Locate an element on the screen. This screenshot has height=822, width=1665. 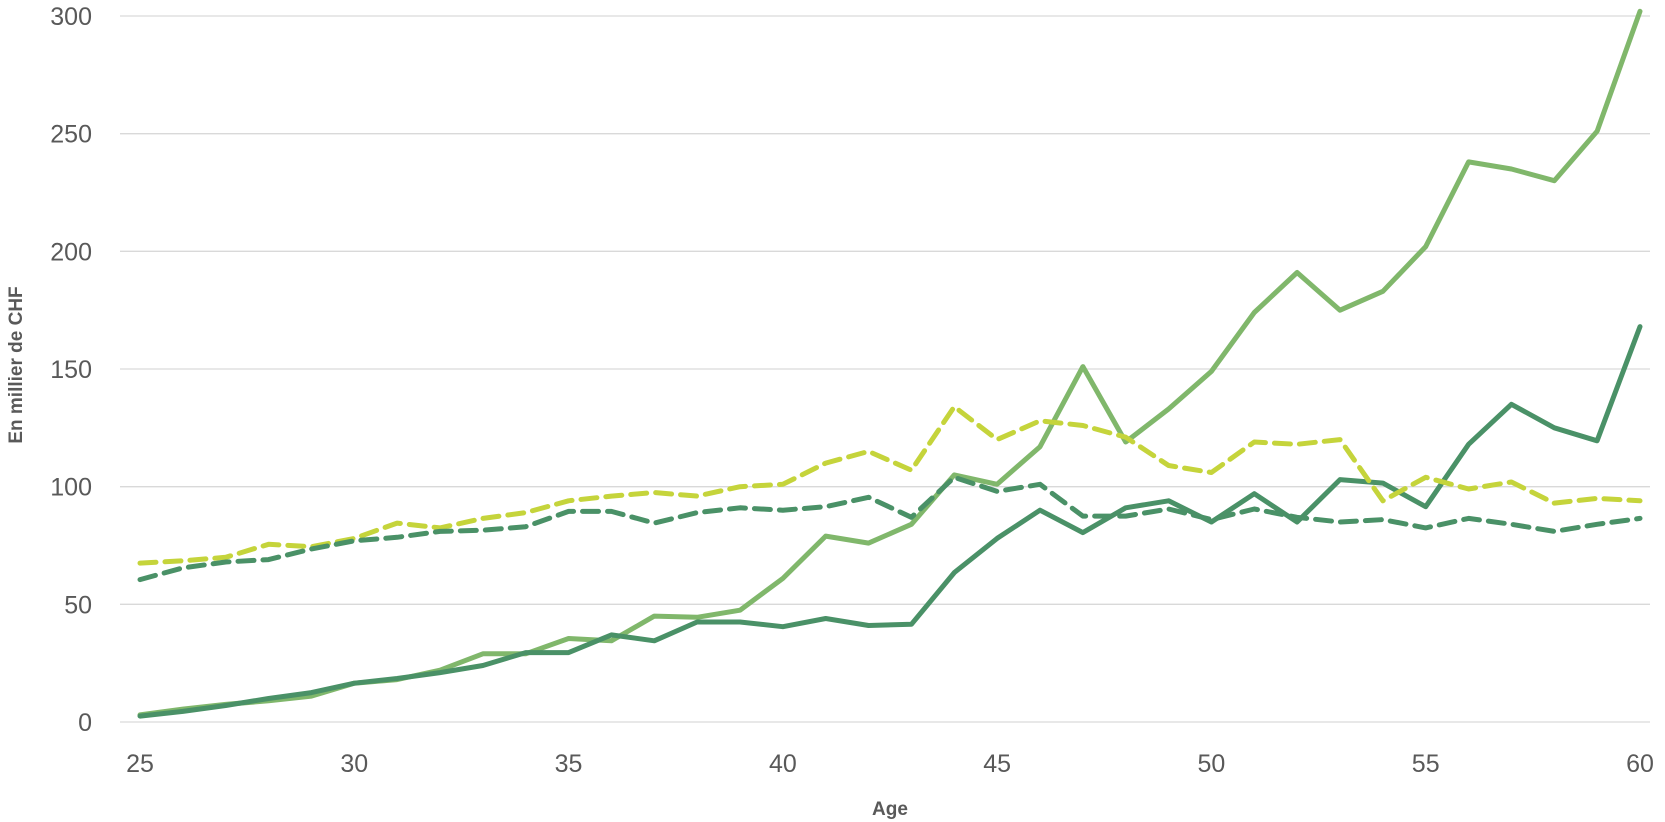
x-tick-label: 40 is located at coordinates (783, 764).